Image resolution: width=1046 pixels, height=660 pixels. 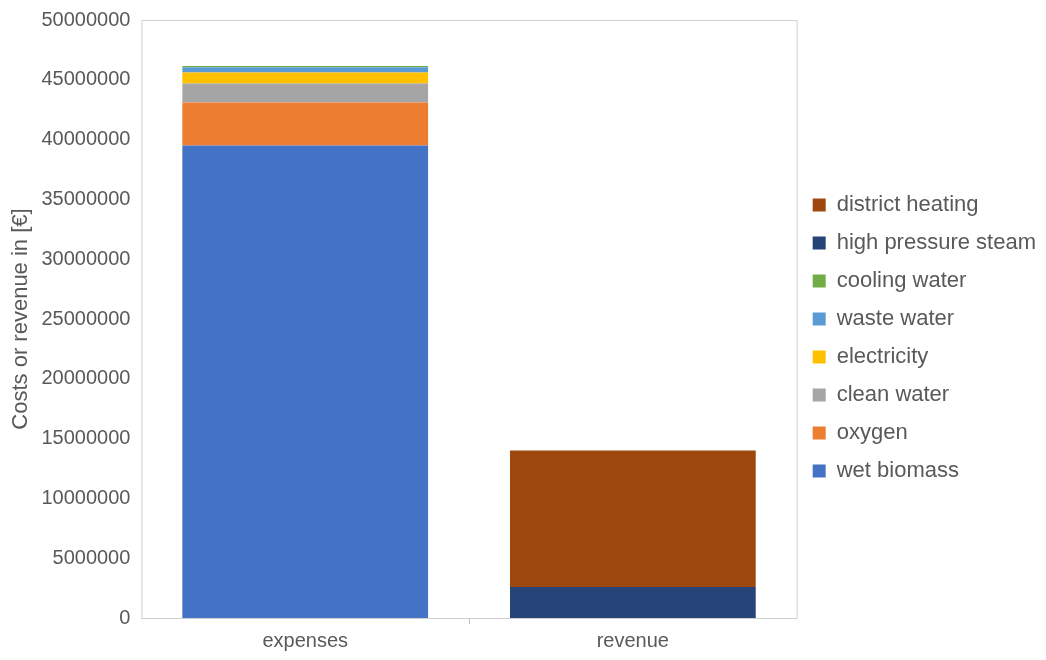 What do you see at coordinates (895, 318) in the screenshot?
I see `legend-label: waste water` at bounding box center [895, 318].